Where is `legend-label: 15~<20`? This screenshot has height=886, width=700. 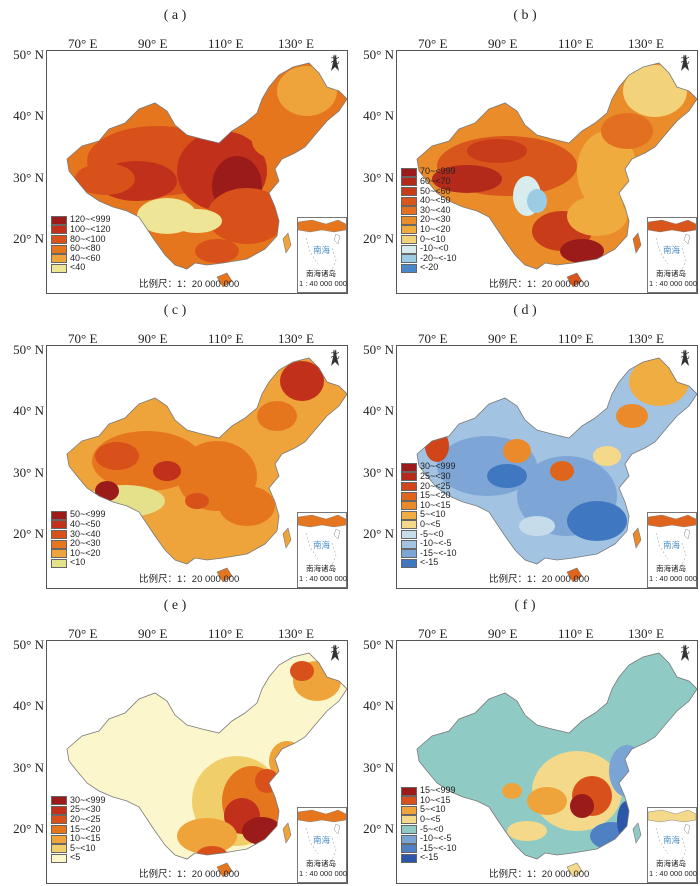 legend-label: 15~<20 is located at coordinates (435, 495).